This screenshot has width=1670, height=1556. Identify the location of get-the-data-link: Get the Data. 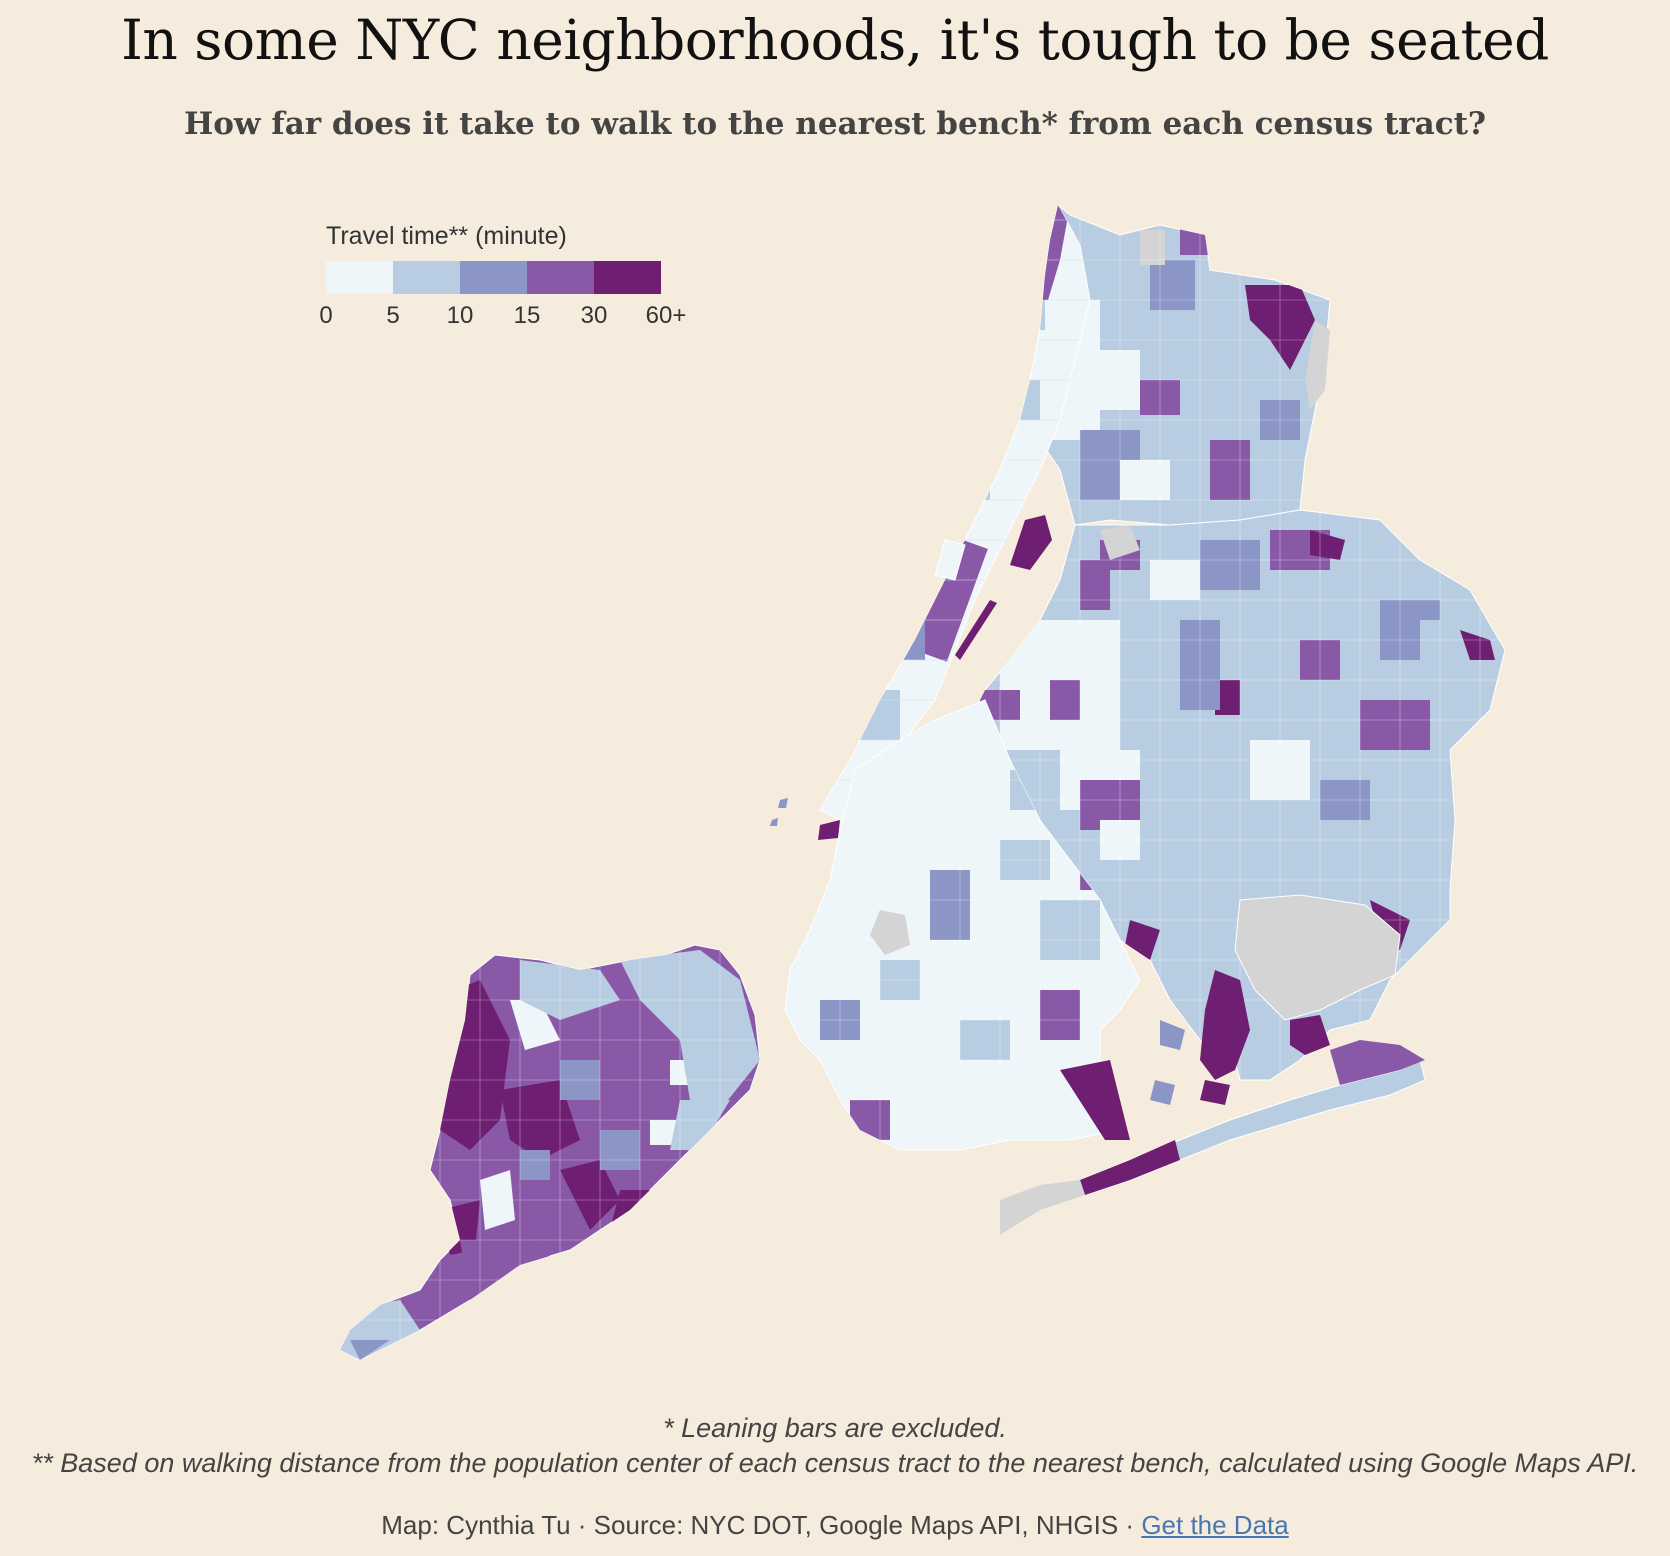
(1215, 1525).